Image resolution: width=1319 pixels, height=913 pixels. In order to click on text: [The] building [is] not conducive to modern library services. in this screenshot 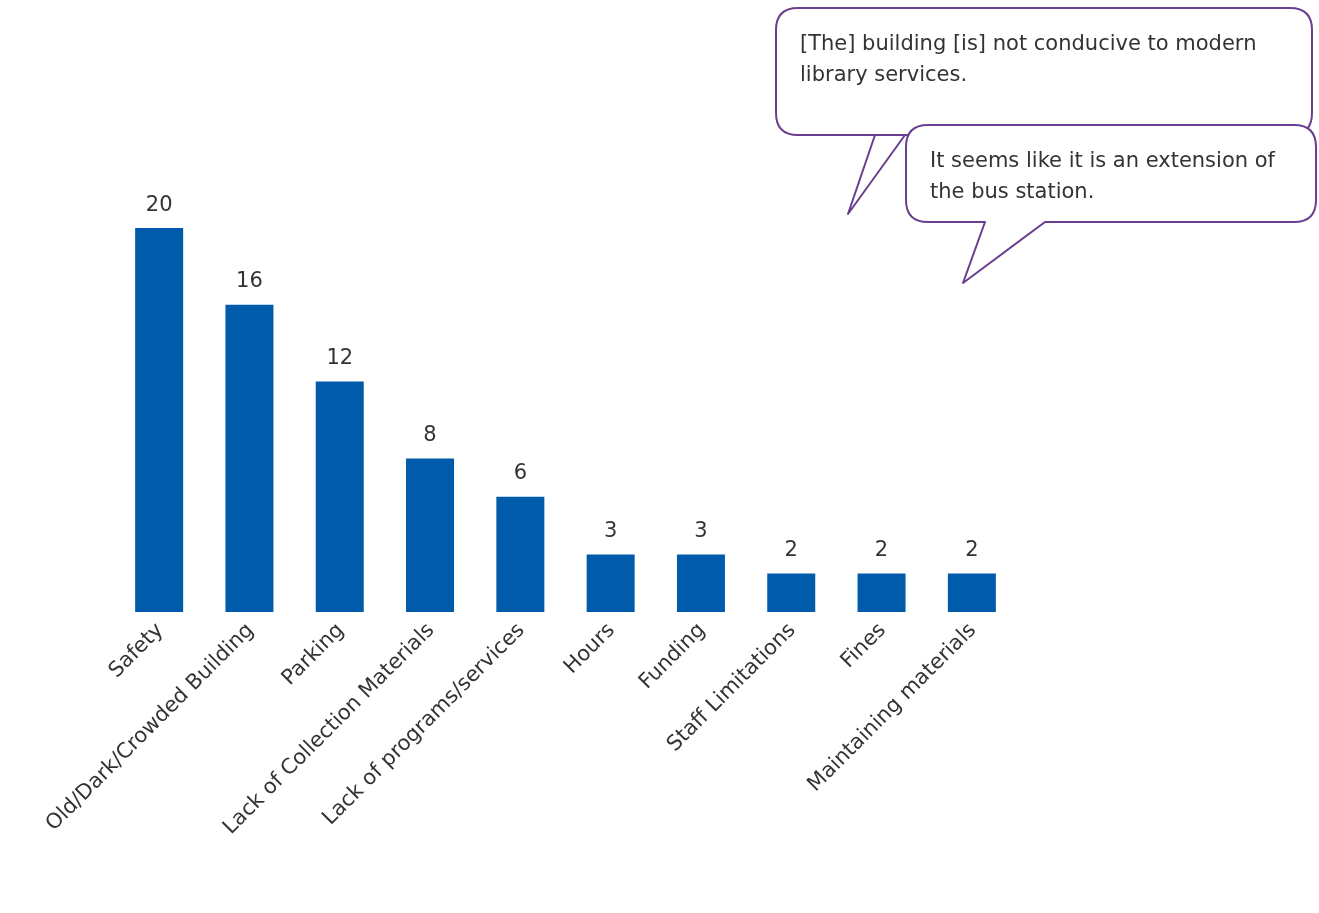, I will do `click(1029, 59)`.